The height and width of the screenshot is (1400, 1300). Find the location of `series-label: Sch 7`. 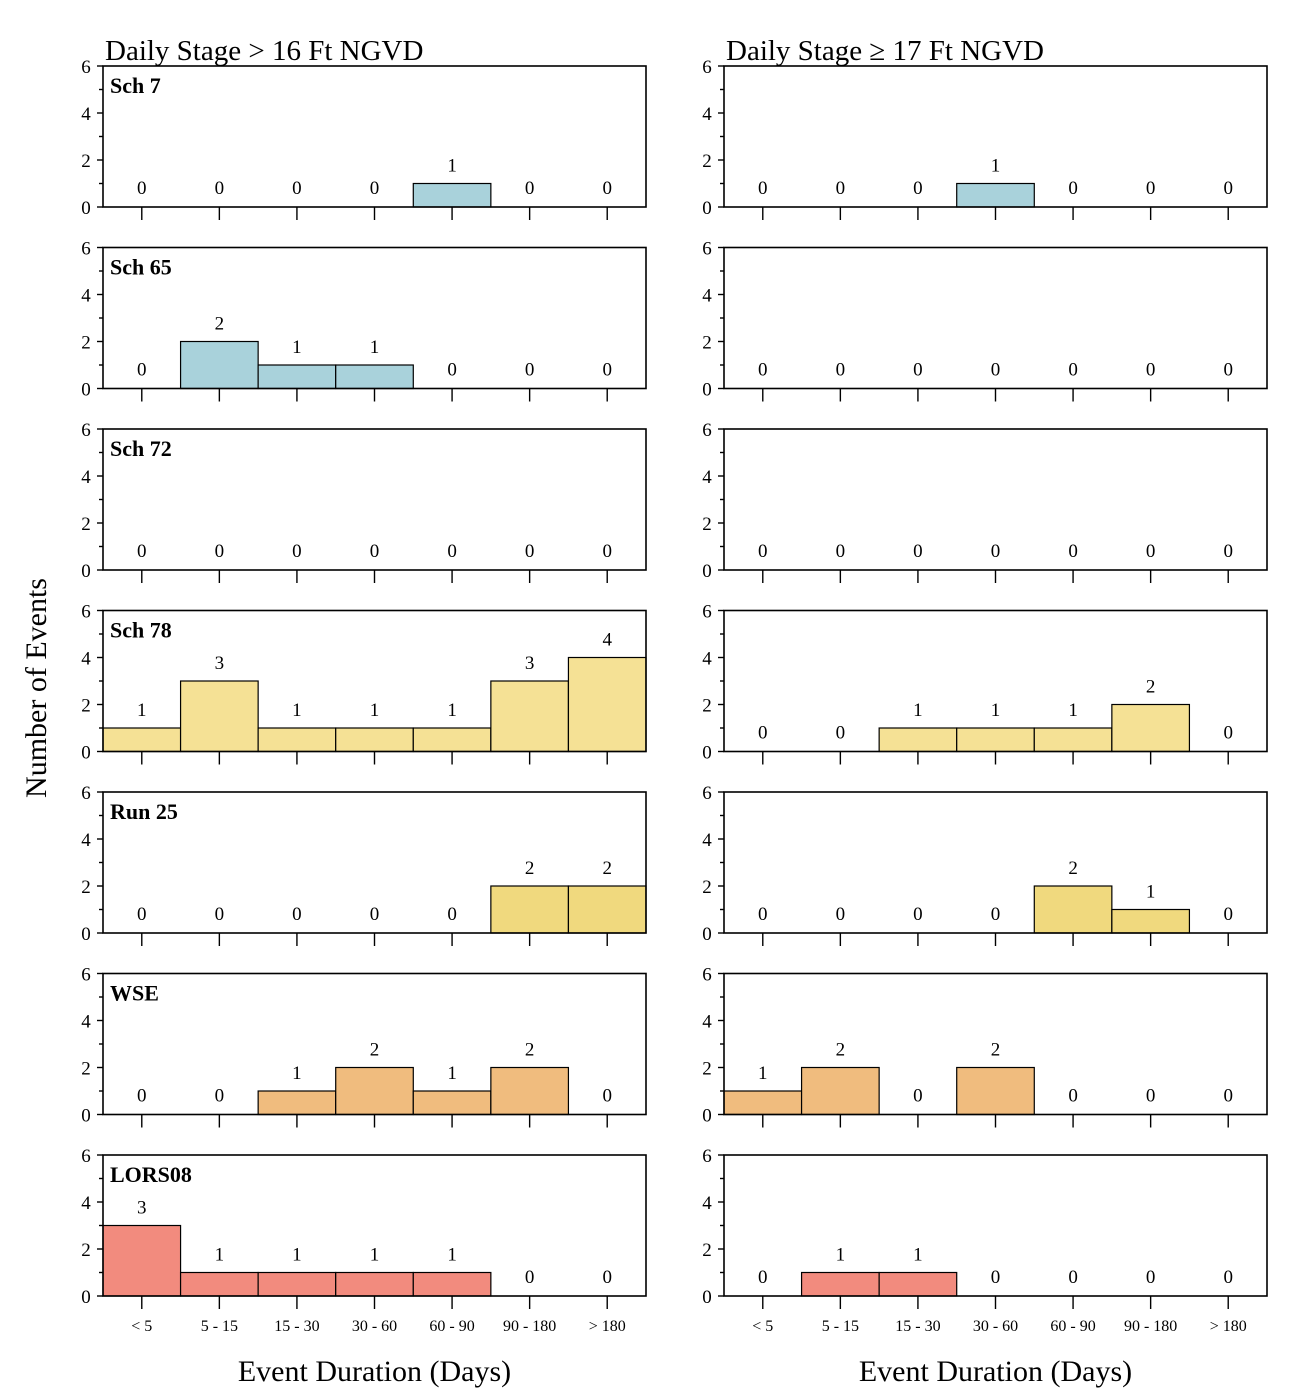

series-label: Sch 7 is located at coordinates (135, 85).